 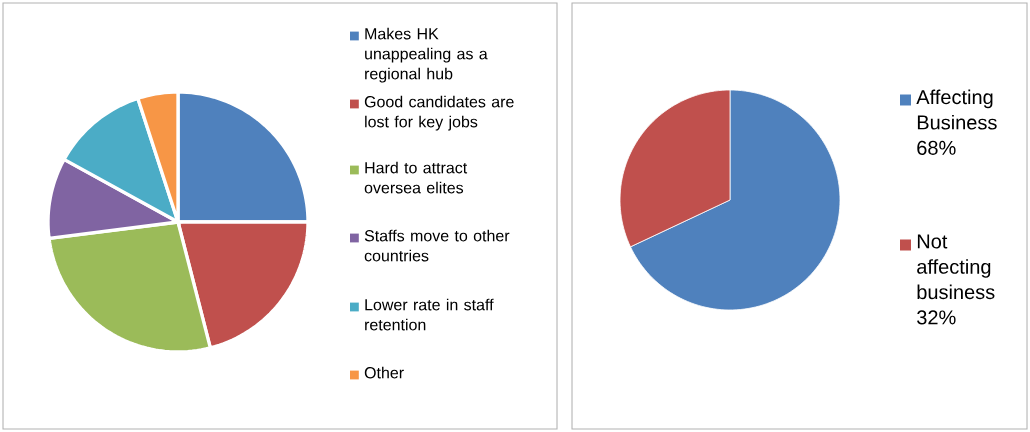 I want to click on legend-label: Staffs move to other countries, so click(x=437, y=245).